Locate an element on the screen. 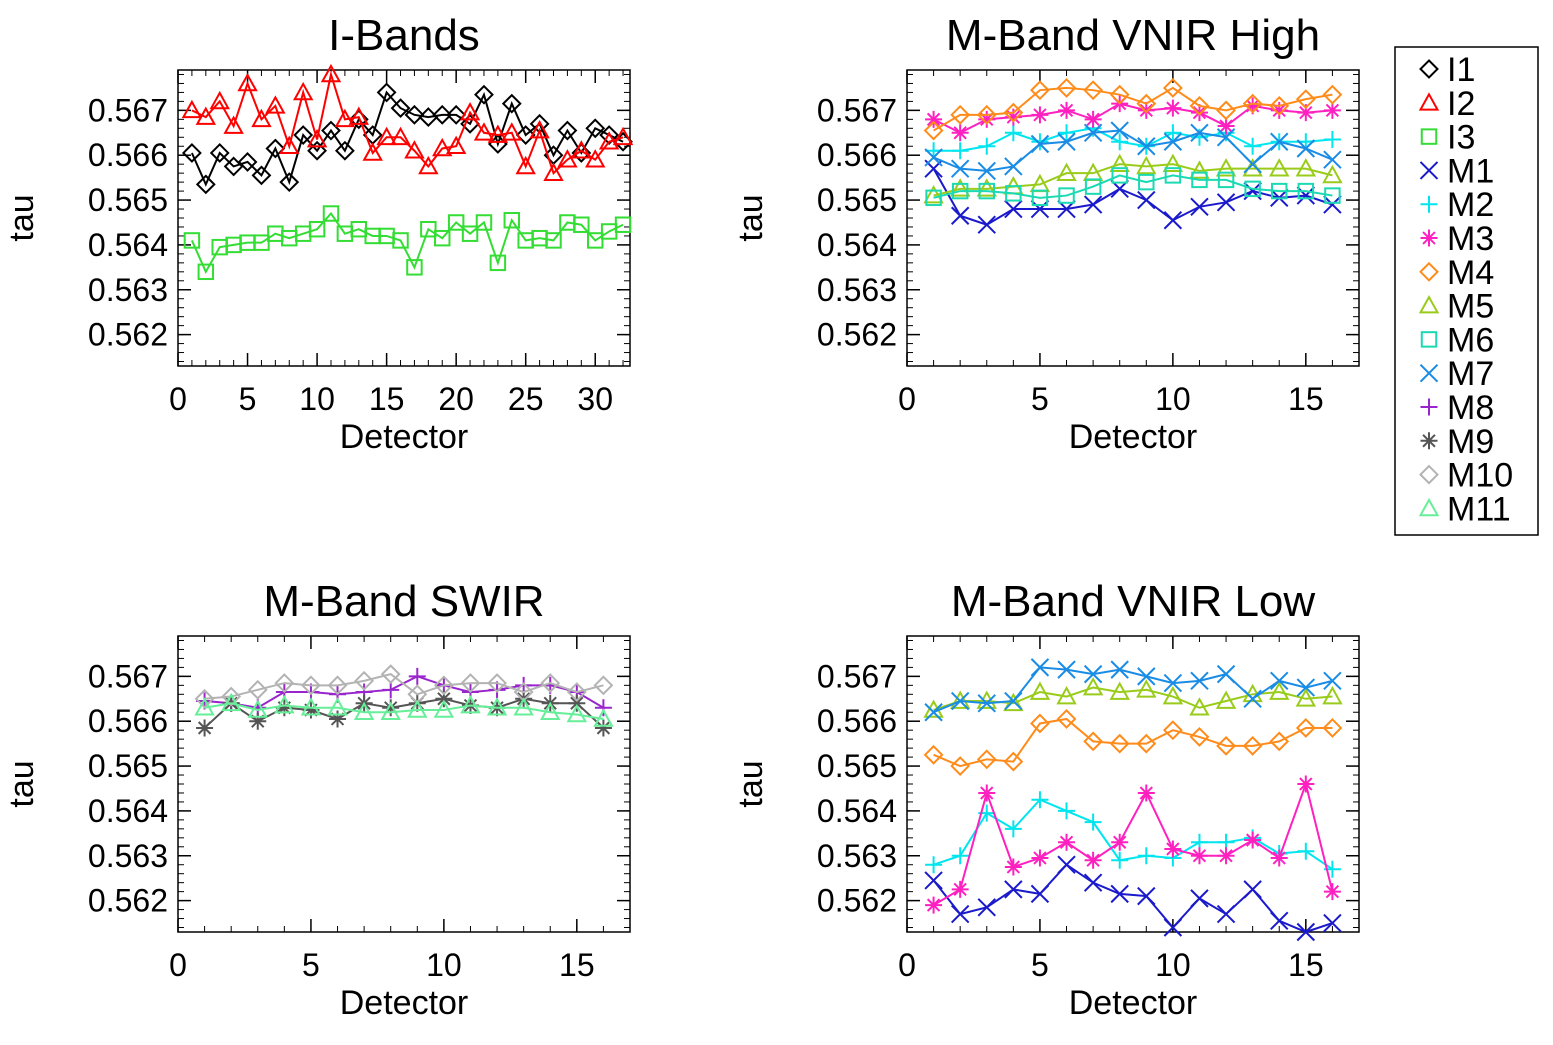  legend-label-M3: M3 is located at coordinates (1470, 239).